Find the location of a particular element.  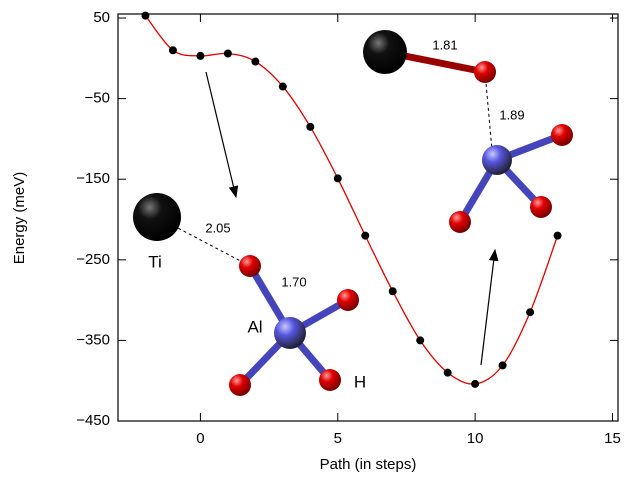

y-tick-label: −50 is located at coordinates (97, 98).